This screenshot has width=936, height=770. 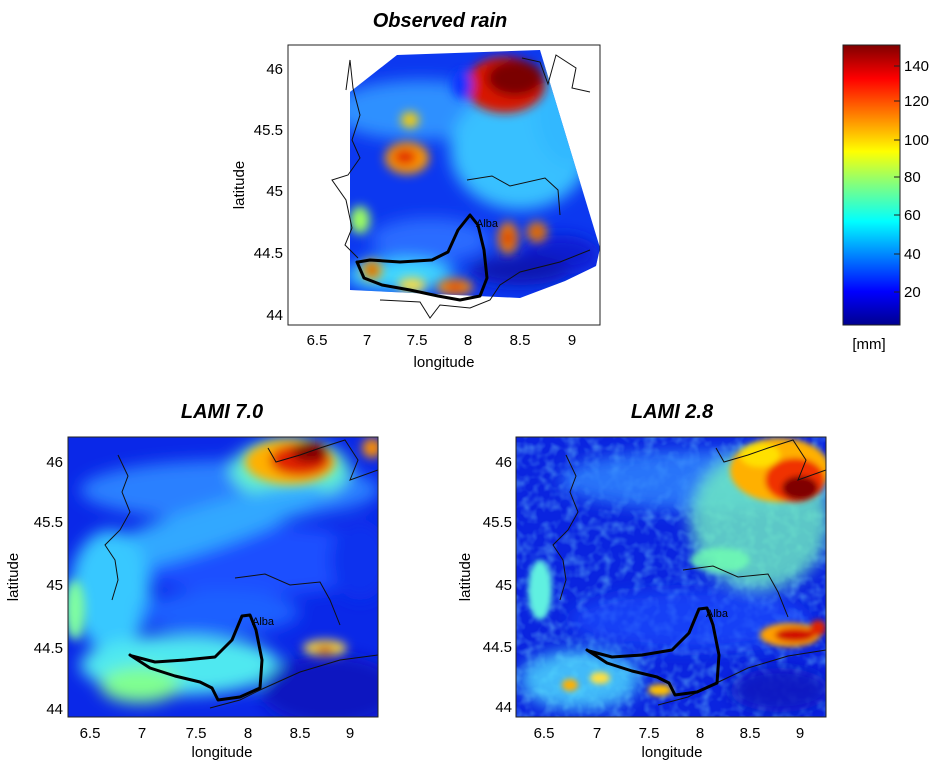 I want to click on colorbar-tick: 140, so click(x=916, y=66).